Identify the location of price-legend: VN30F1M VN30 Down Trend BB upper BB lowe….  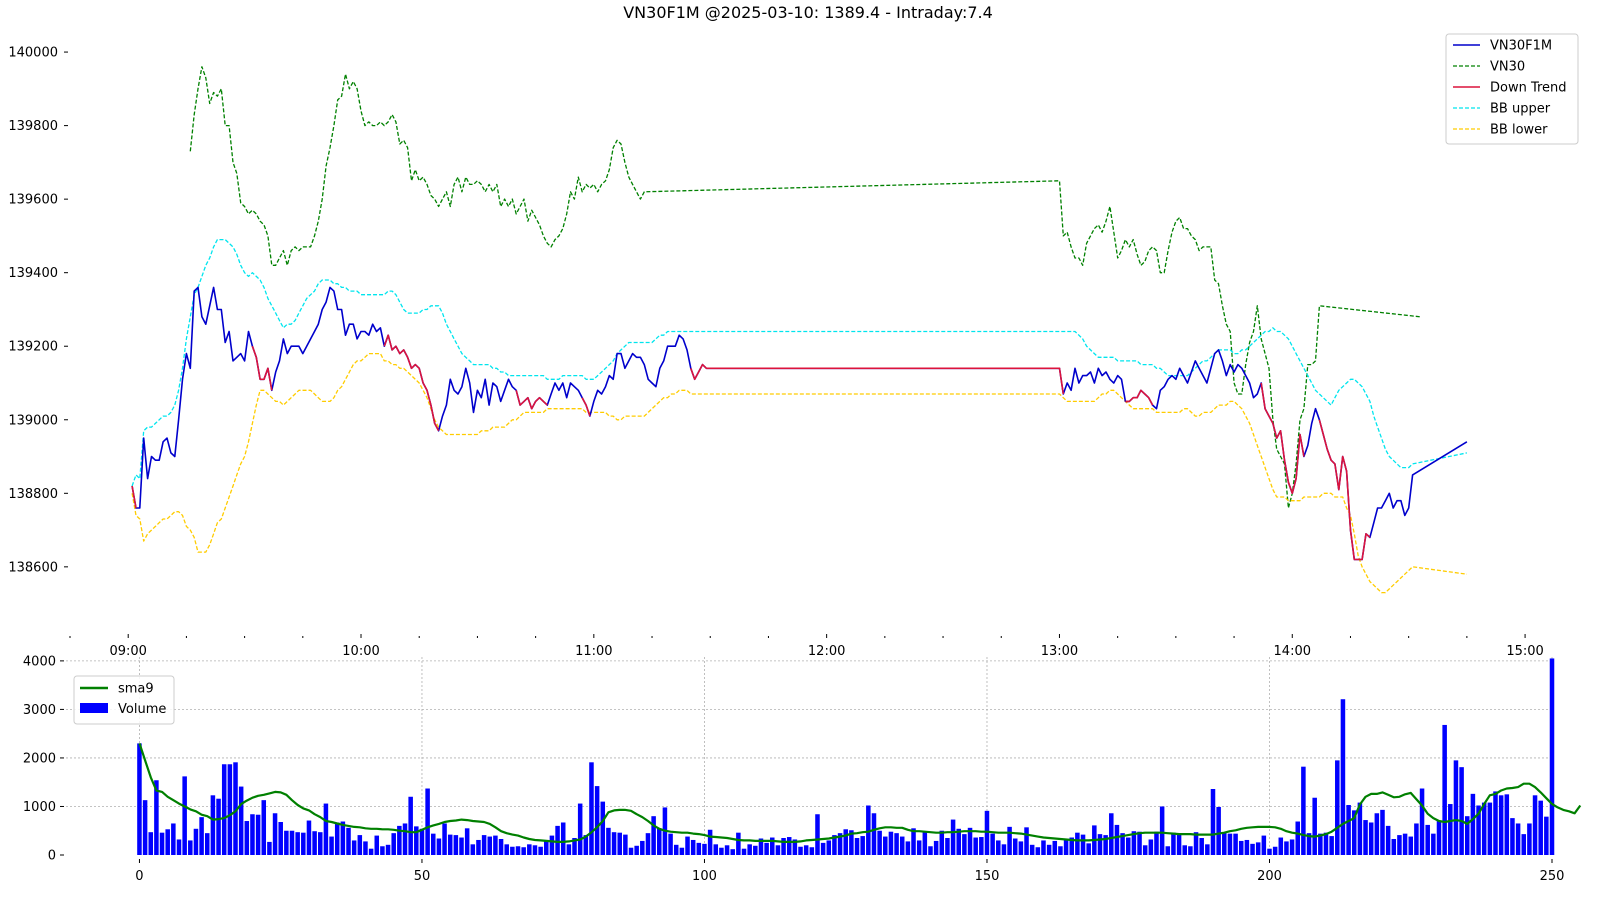
(1512, 89).